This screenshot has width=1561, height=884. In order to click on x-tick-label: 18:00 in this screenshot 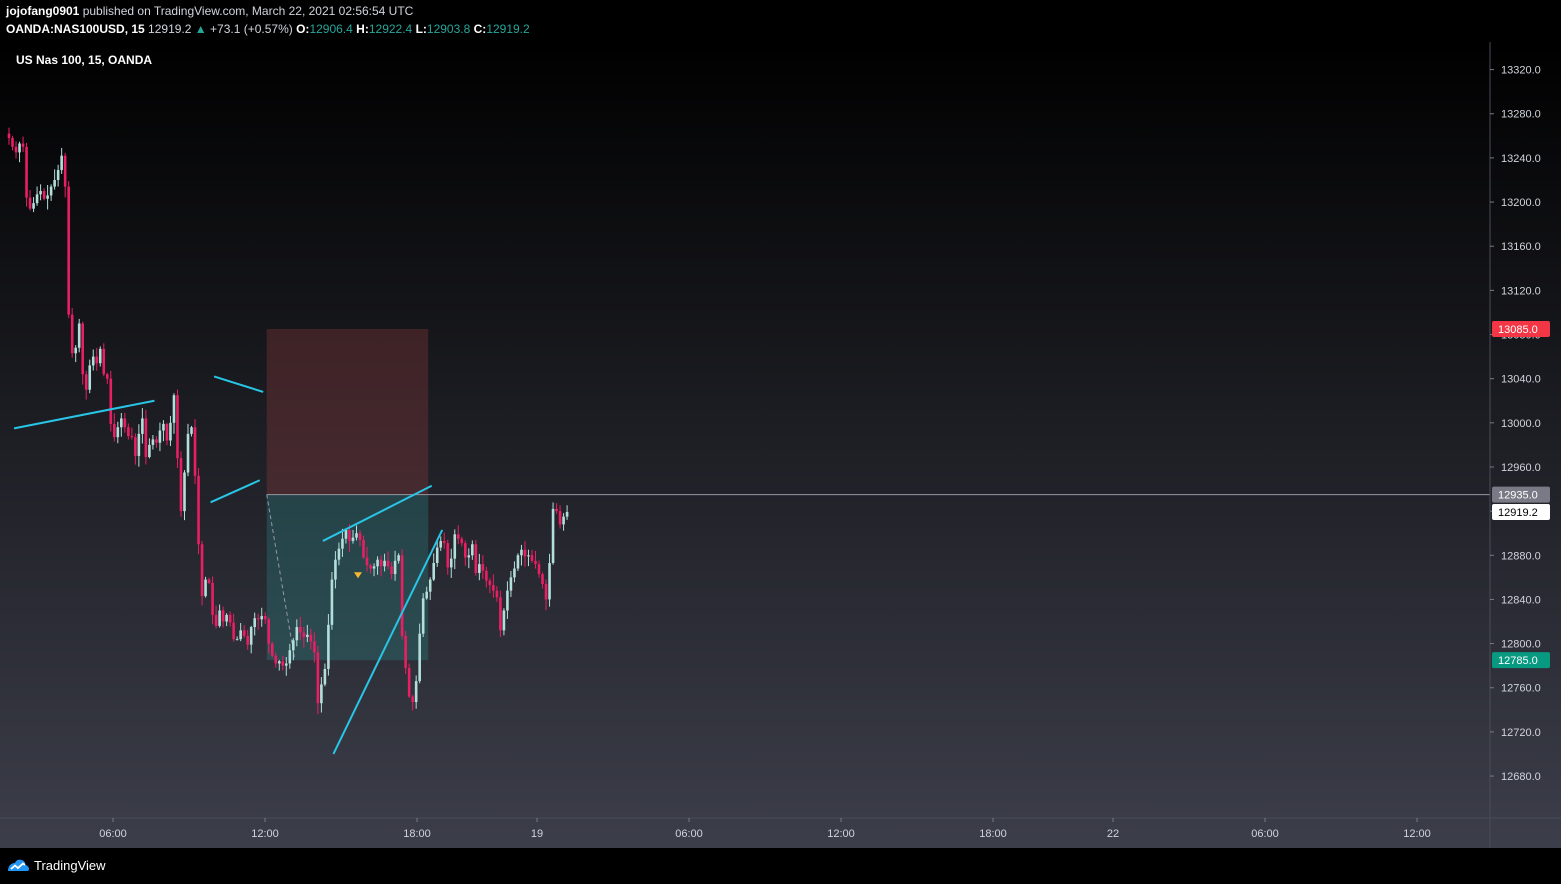, I will do `click(417, 834)`.